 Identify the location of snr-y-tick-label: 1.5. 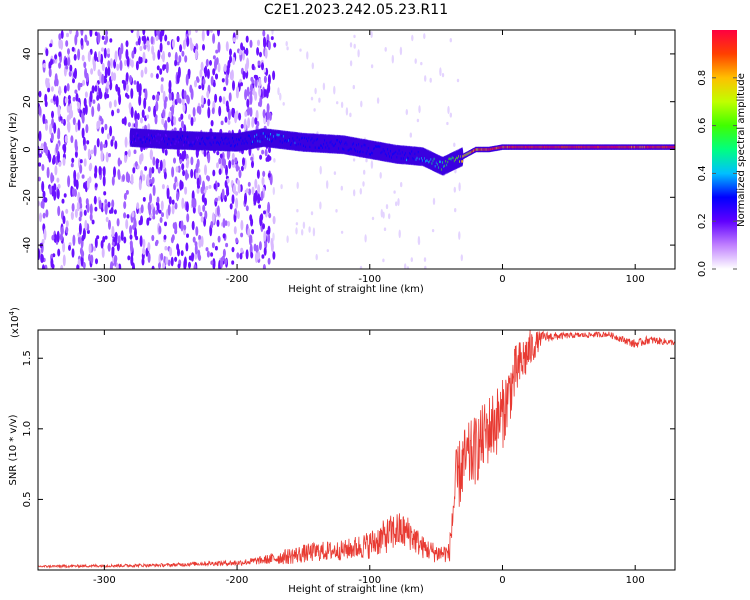
(27, 358).